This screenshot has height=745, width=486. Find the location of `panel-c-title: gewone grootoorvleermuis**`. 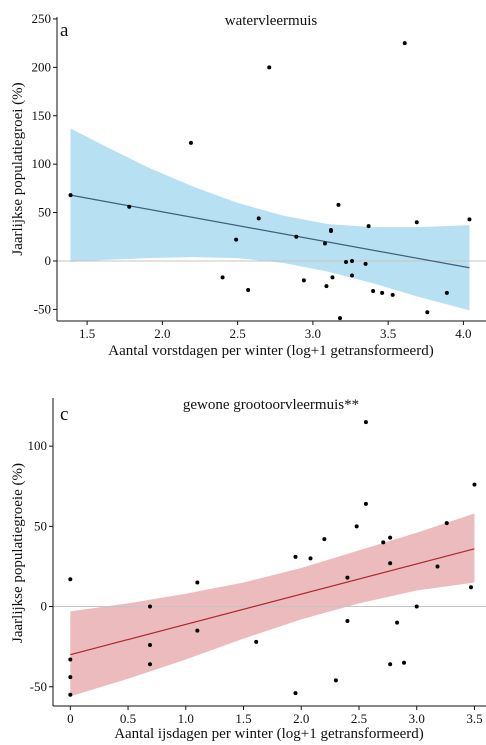

panel-c-title: gewone grootoorvleermuis** is located at coordinates (271, 405).